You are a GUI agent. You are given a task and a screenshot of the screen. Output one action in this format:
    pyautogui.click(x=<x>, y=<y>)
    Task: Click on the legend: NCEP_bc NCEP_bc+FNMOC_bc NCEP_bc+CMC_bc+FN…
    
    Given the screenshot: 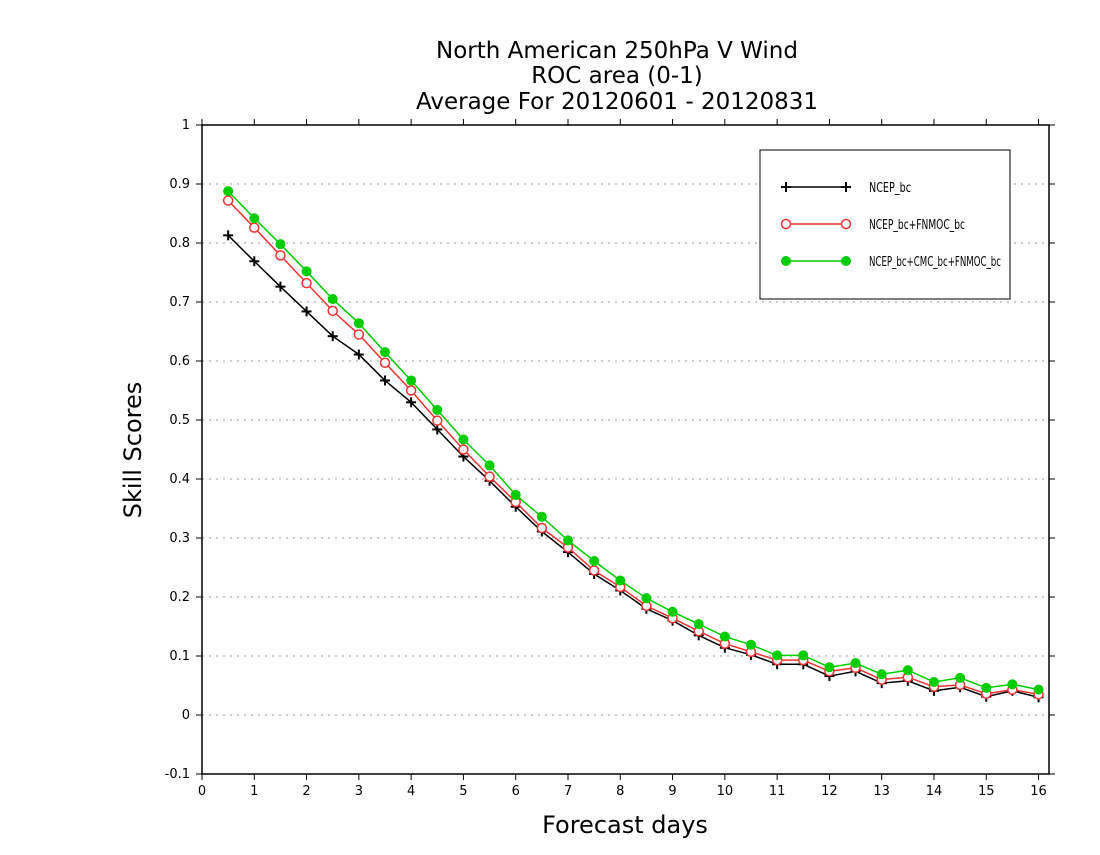 What is the action you would take?
    pyautogui.click(x=885, y=224)
    